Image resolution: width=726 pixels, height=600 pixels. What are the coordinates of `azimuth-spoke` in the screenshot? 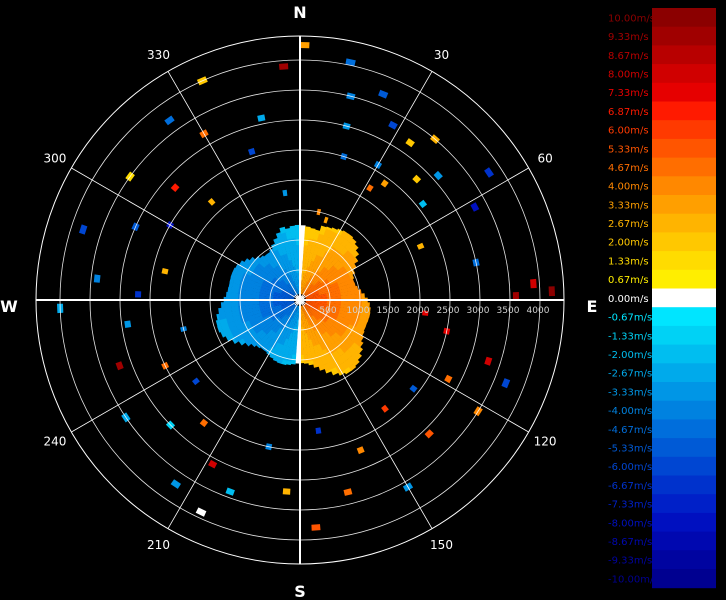 It's located at (414, 234).